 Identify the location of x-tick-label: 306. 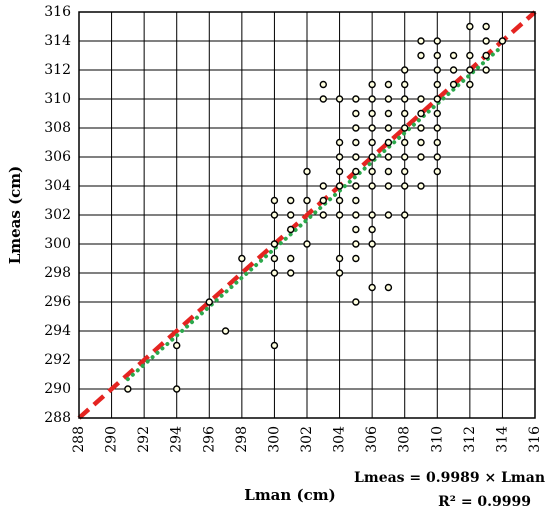
(372, 439).